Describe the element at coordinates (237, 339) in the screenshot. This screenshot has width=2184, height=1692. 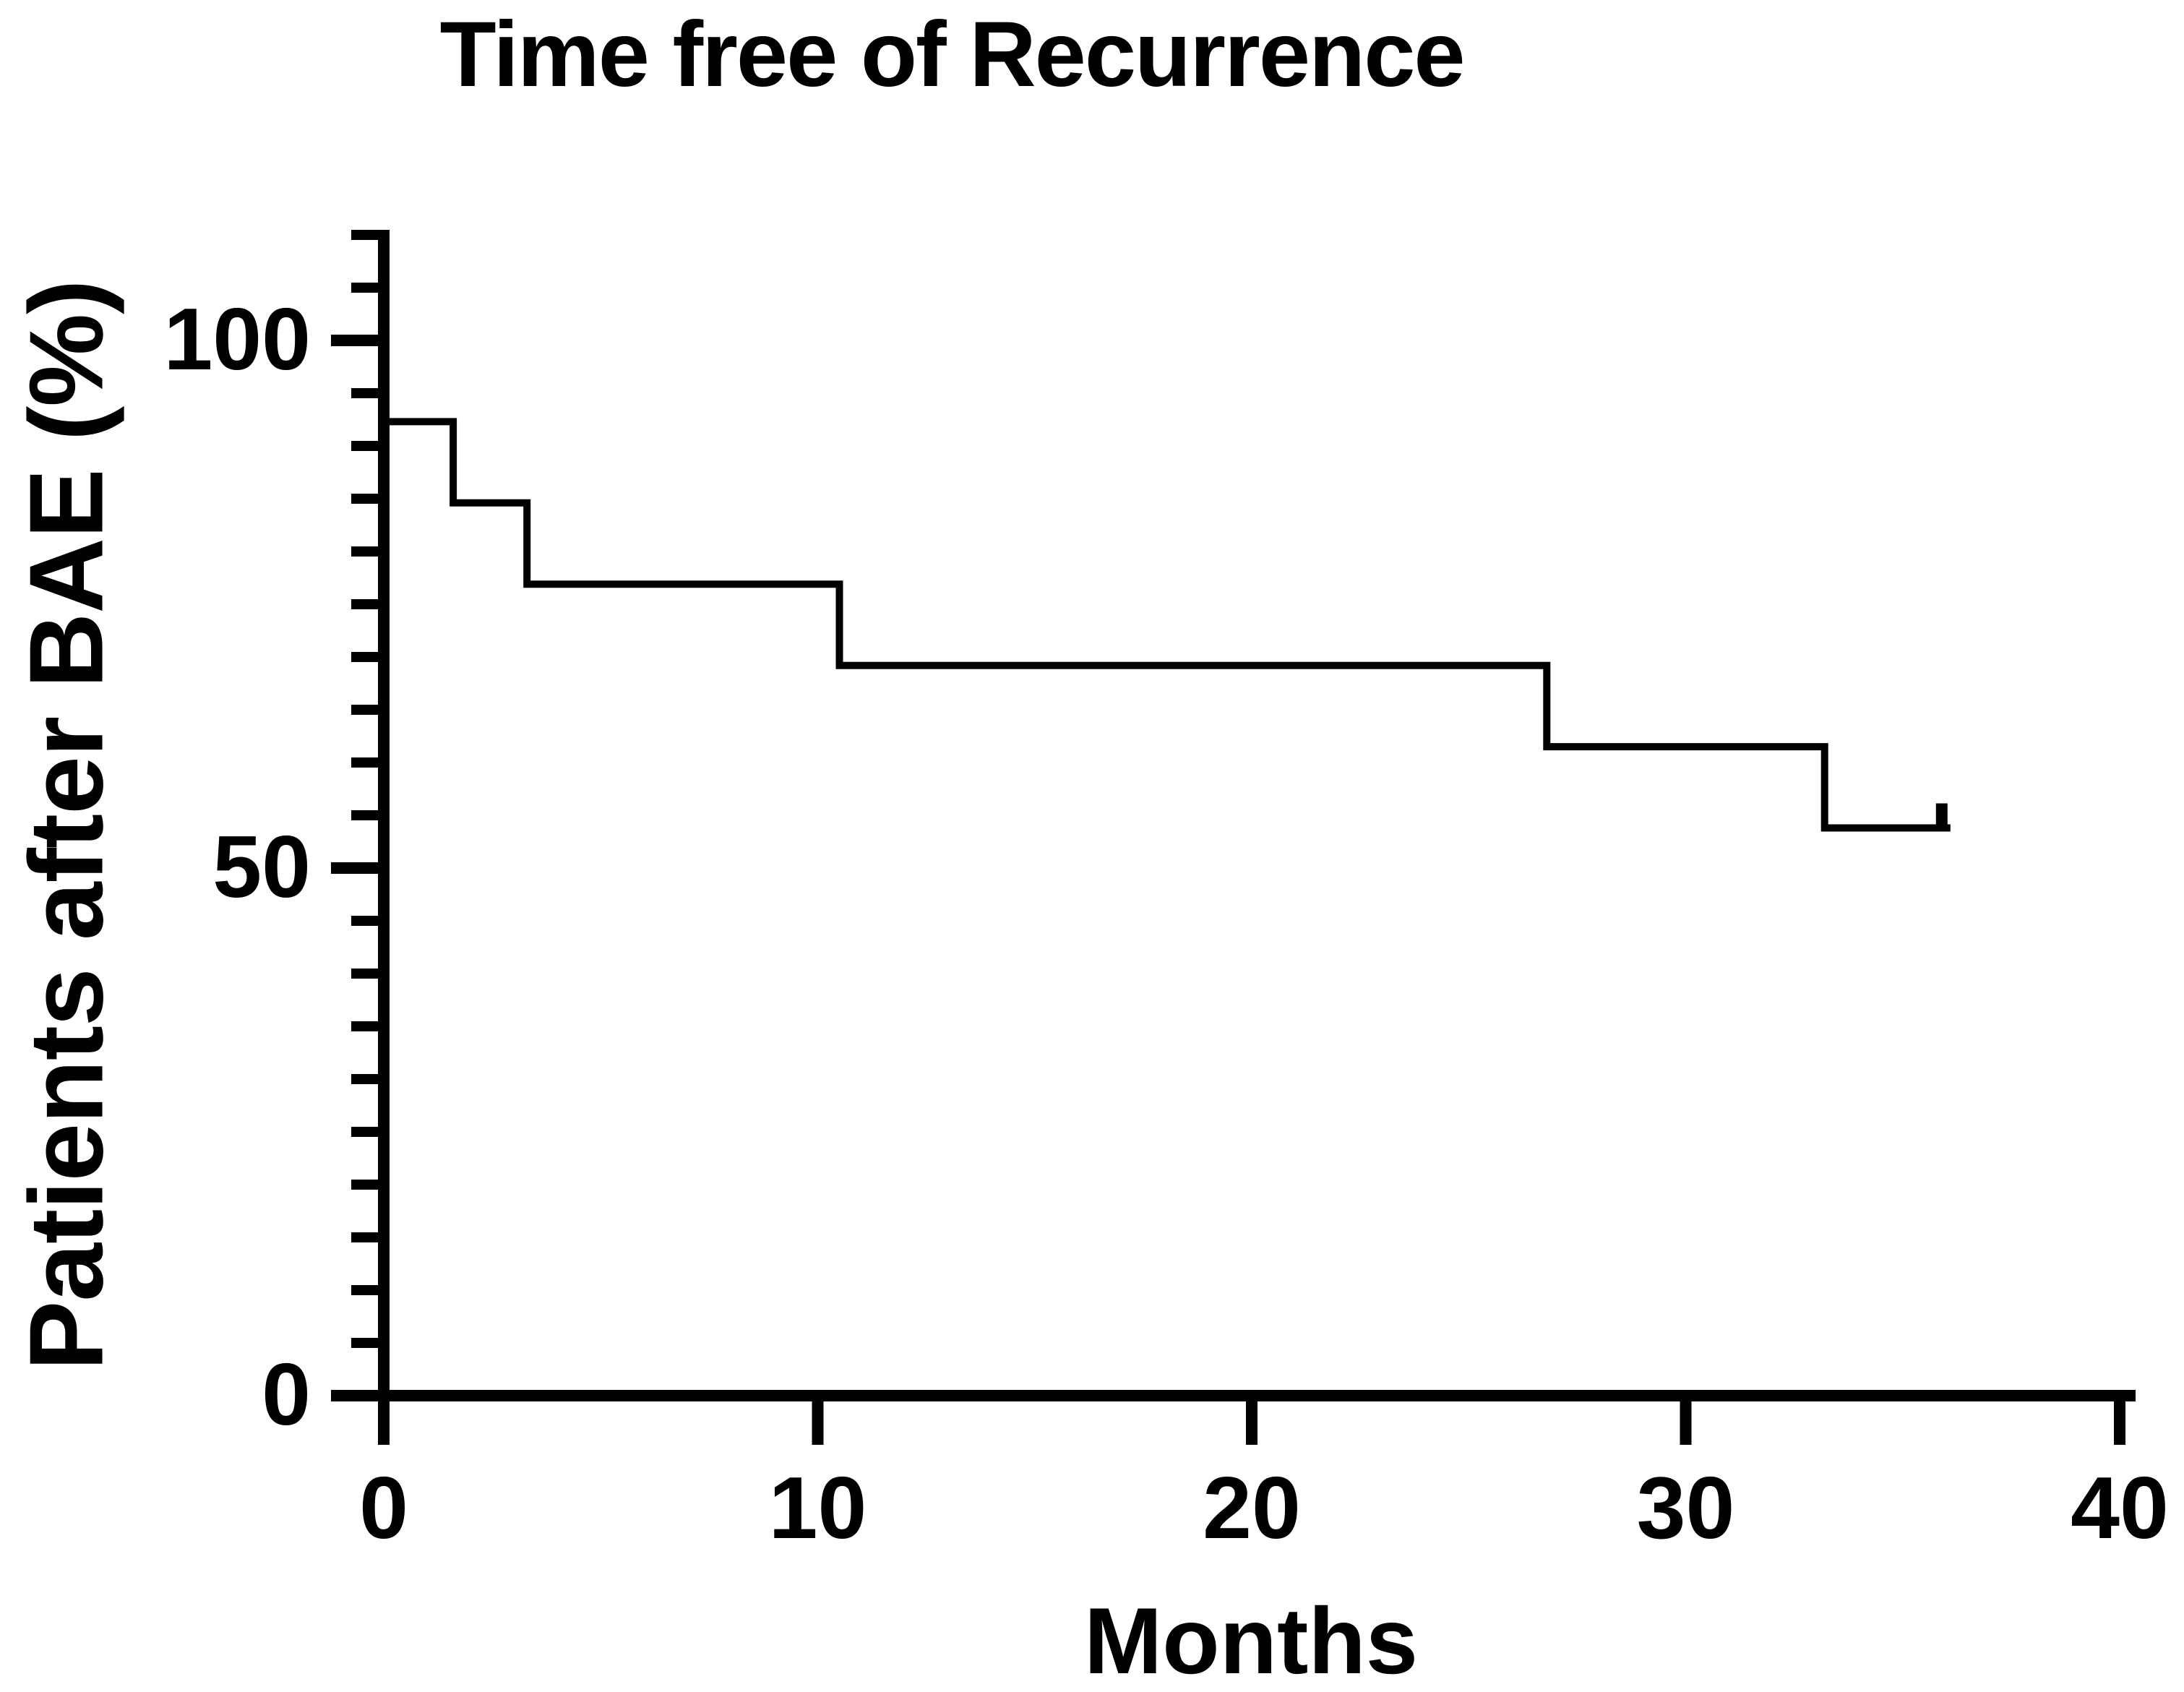
I see `y-tick-label: 100` at that location.